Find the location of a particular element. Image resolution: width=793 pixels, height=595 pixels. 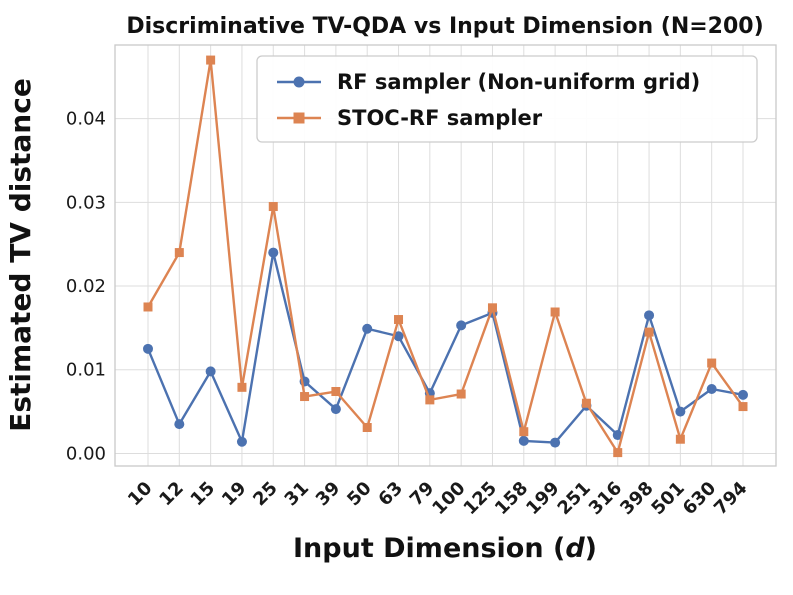

legend-label: STOC-RF sampler is located at coordinates (440, 118).